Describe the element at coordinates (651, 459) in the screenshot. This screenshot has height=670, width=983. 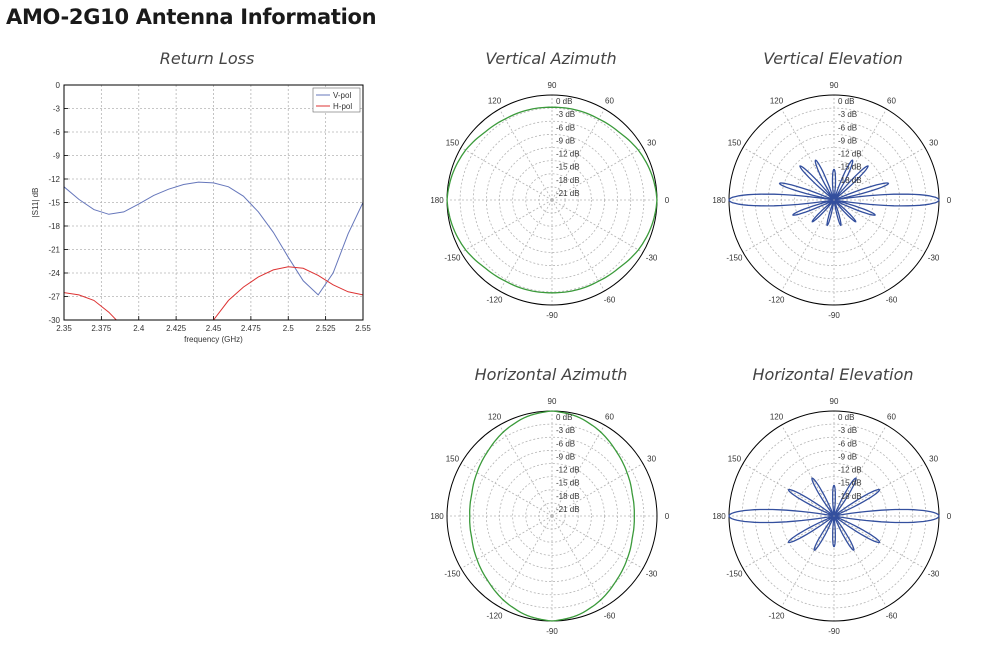
I see `horizontal-azimuth-angle-label: 30` at that location.